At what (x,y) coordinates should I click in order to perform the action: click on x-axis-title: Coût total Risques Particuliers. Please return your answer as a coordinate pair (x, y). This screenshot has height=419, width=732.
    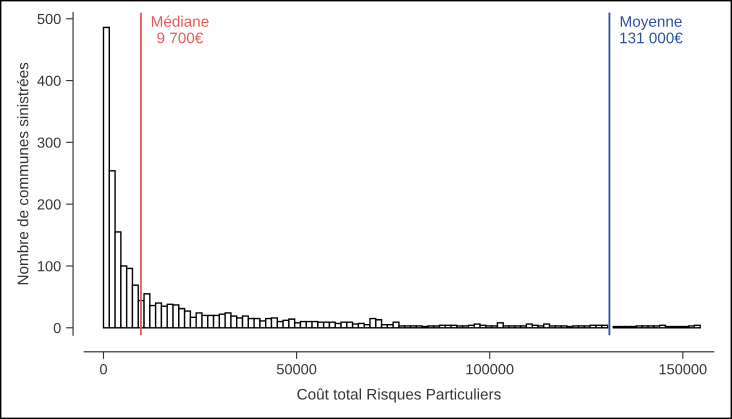
    Looking at the image, I should click on (399, 395).